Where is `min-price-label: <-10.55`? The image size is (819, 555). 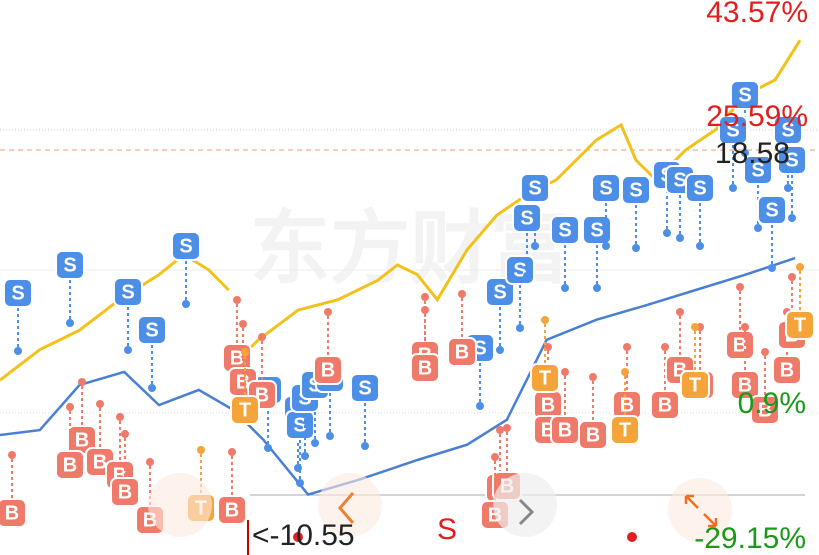
min-price-label: <-10.55 is located at coordinates (303, 535).